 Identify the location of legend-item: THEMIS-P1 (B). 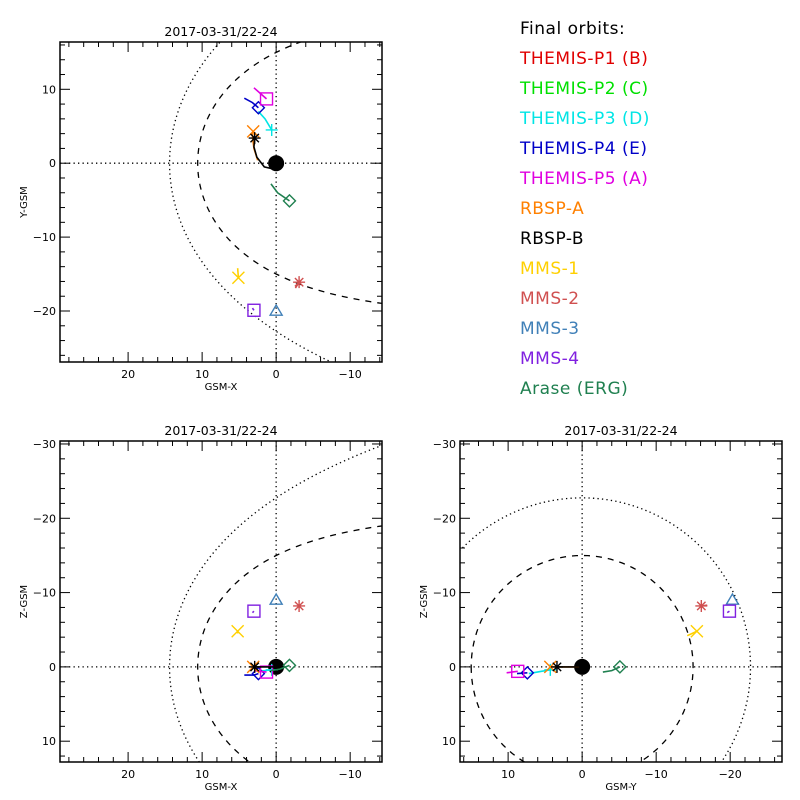
(584, 59).